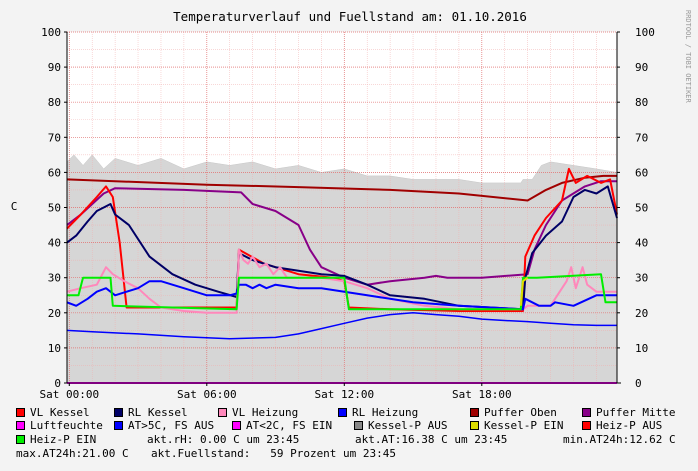  Describe the element at coordinates (72, 453) in the screenshot. I see `status-max-at: max.AT24h:21.00 C` at that location.